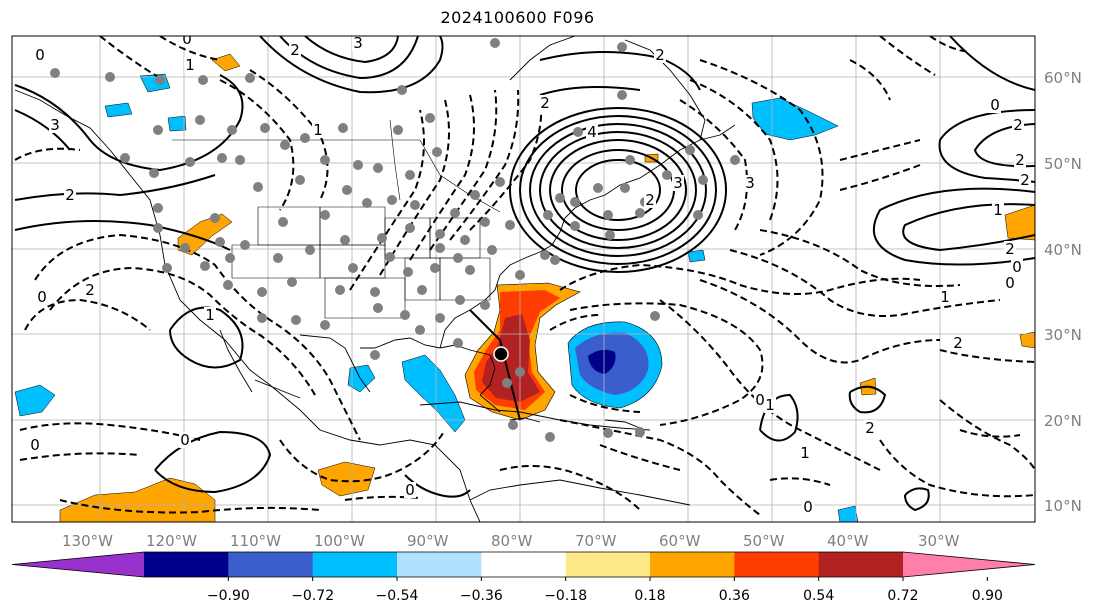 The height and width of the screenshot is (615, 1105). I want to click on colorbar, so click(523, 564).